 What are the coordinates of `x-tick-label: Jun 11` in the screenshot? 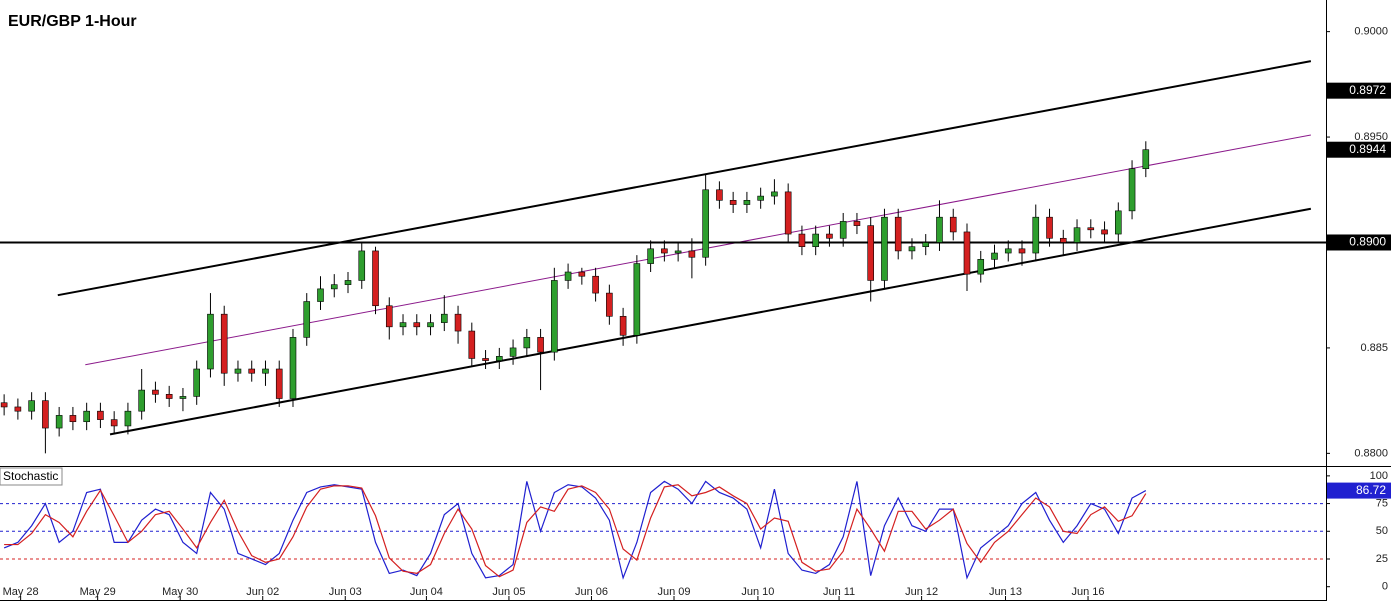 It's located at (839, 592).